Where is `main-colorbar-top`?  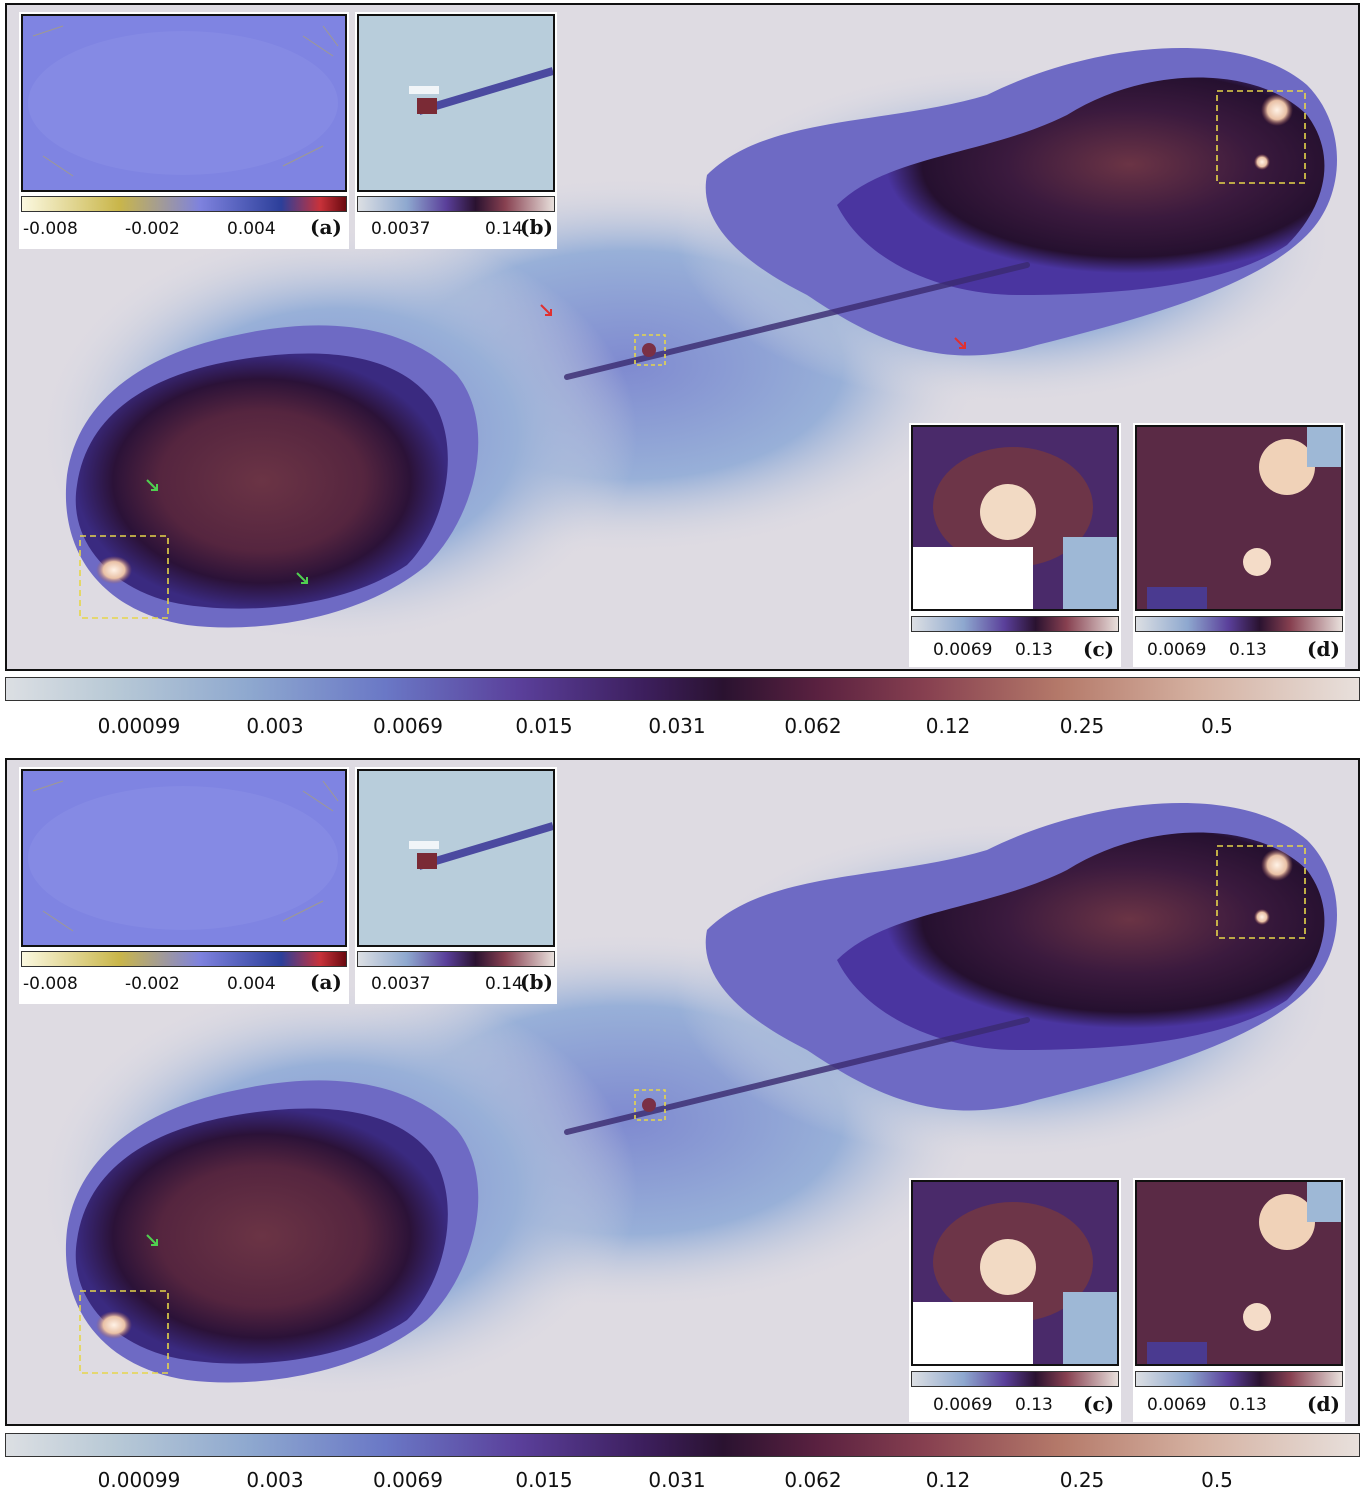
main-colorbar-top is located at coordinates (682, 689).